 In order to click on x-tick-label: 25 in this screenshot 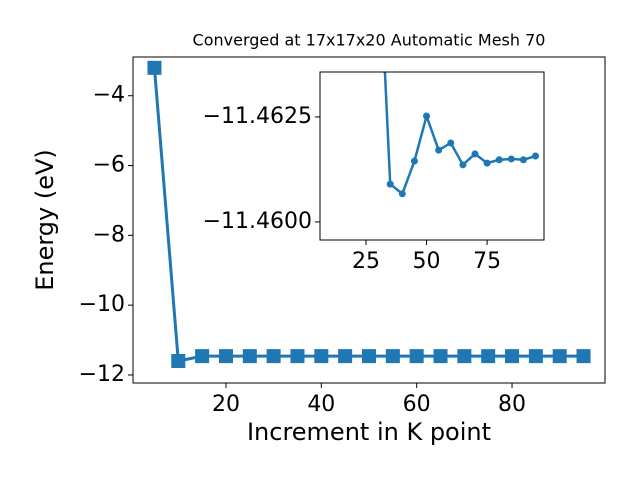, I will do `click(366, 261)`.